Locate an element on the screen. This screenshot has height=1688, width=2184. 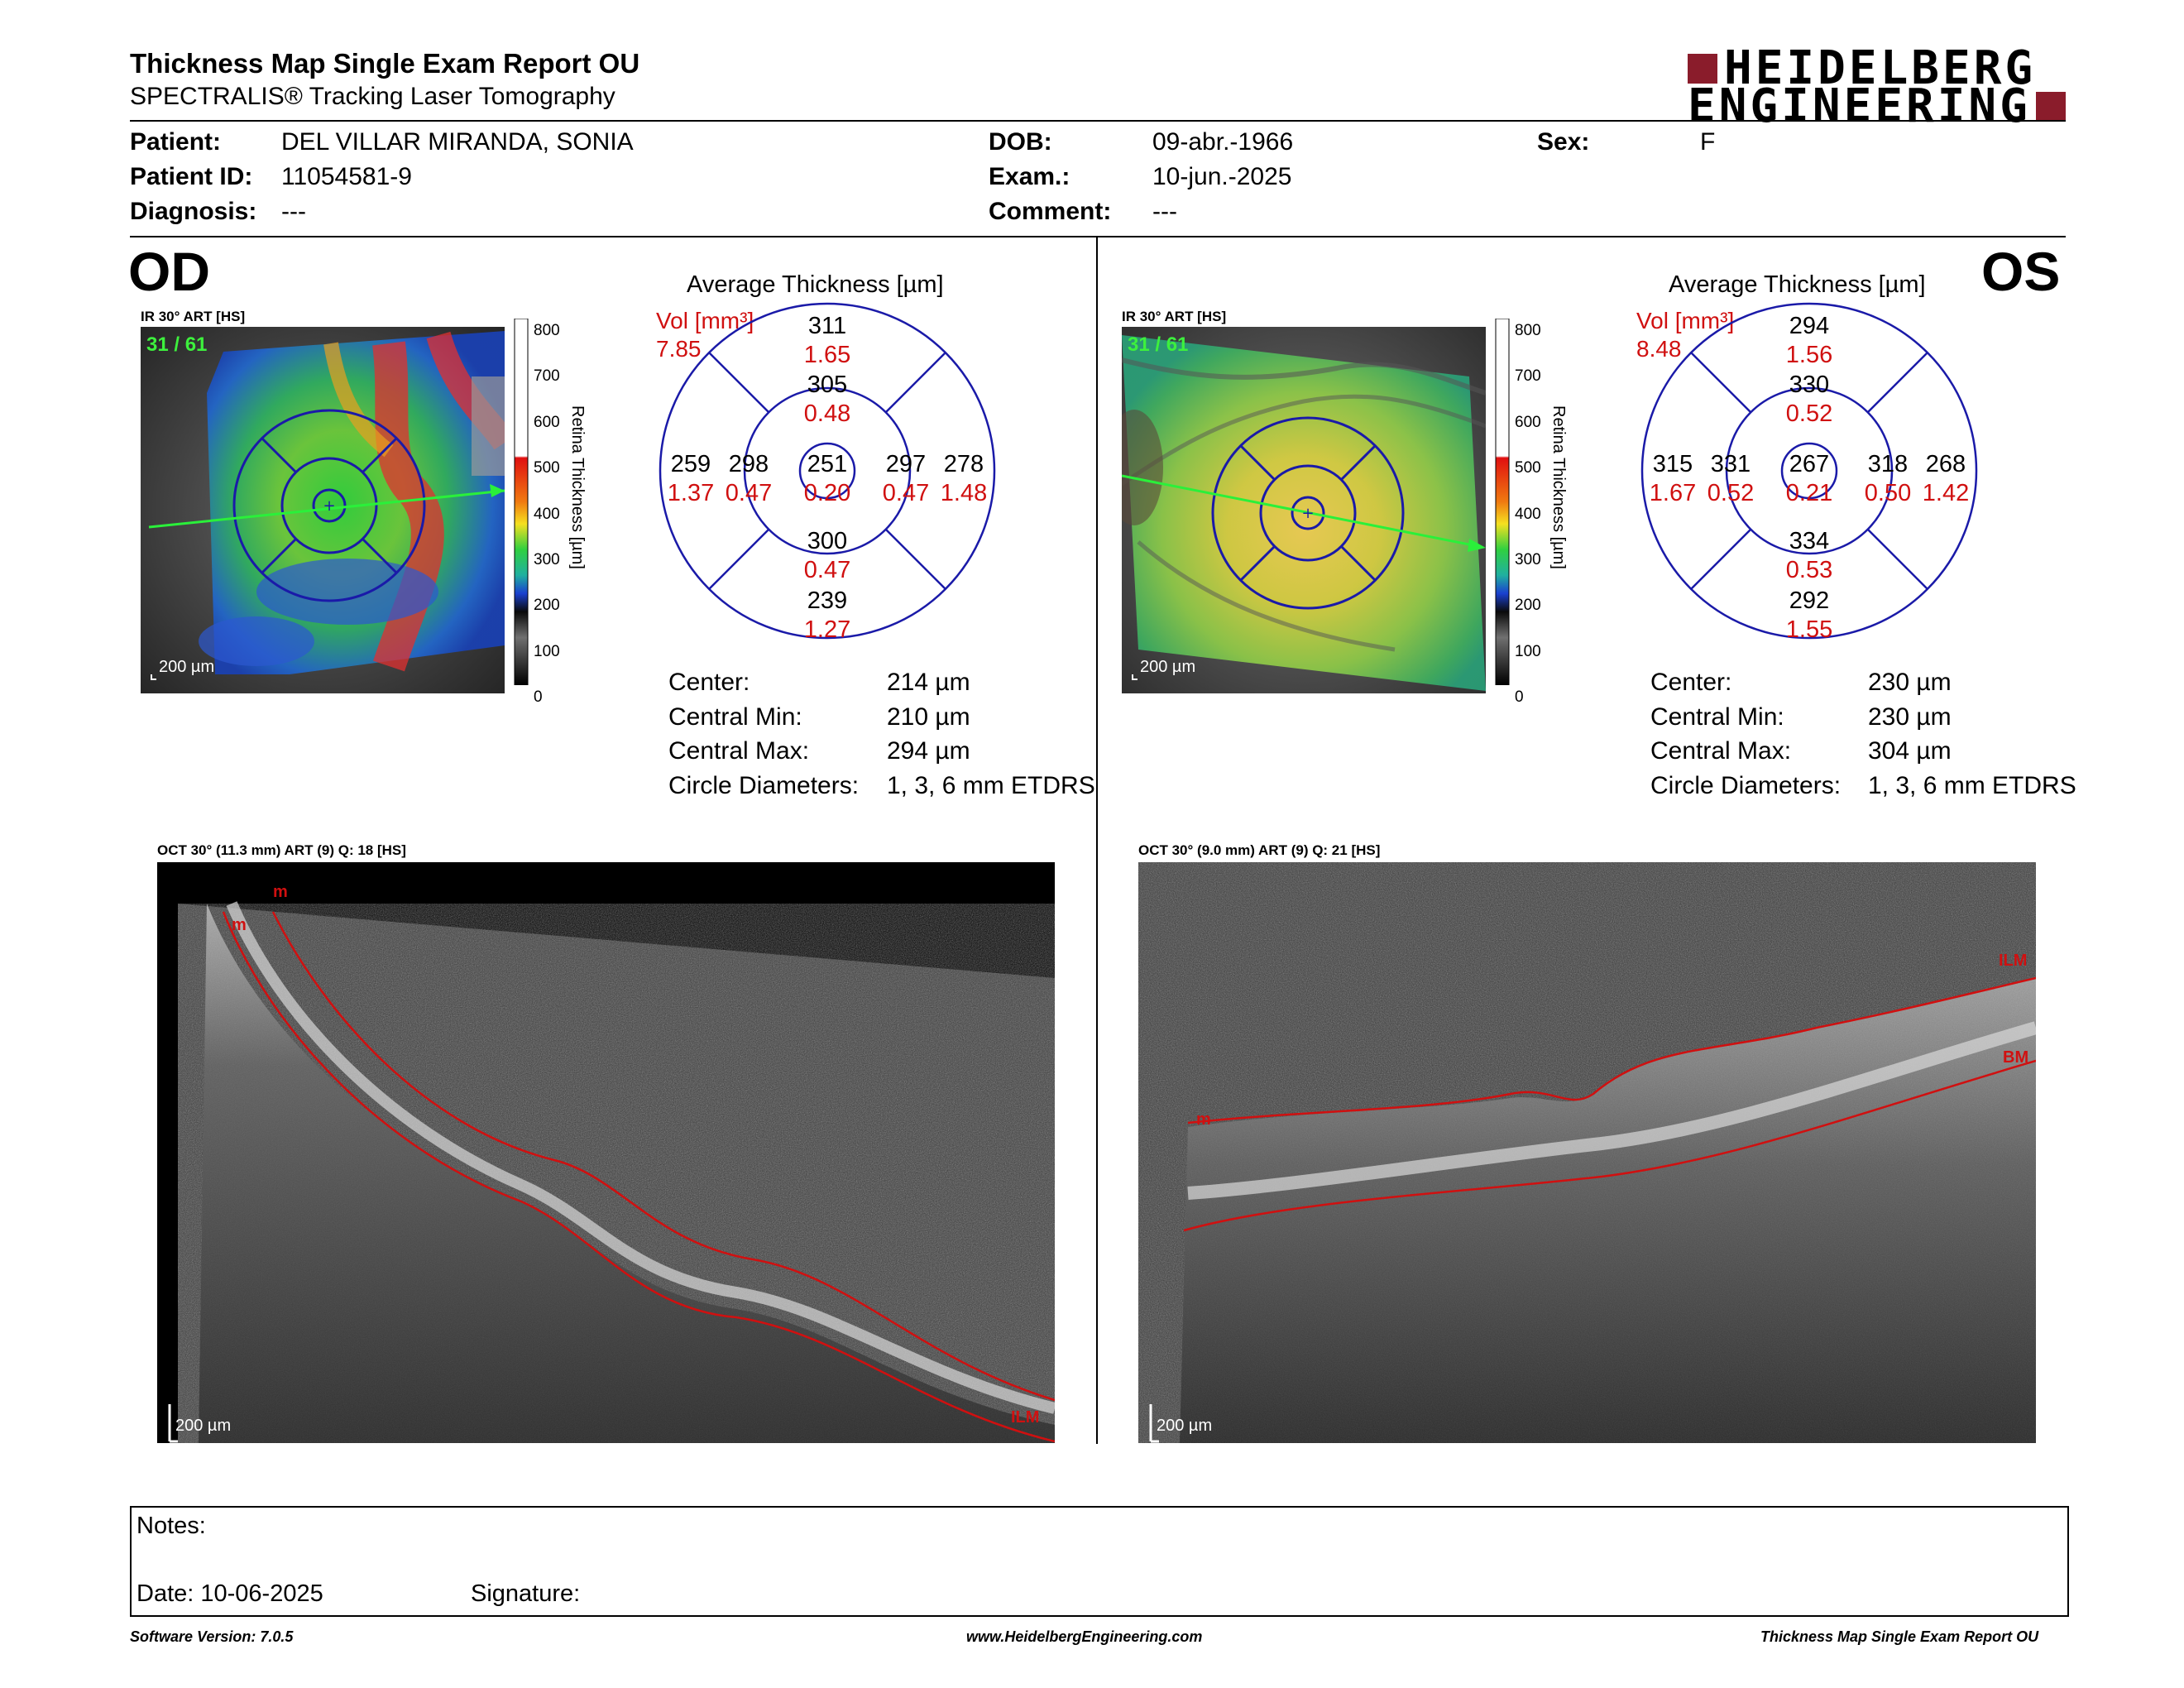
od-outer-sup: 311 is located at coordinates (827, 326).